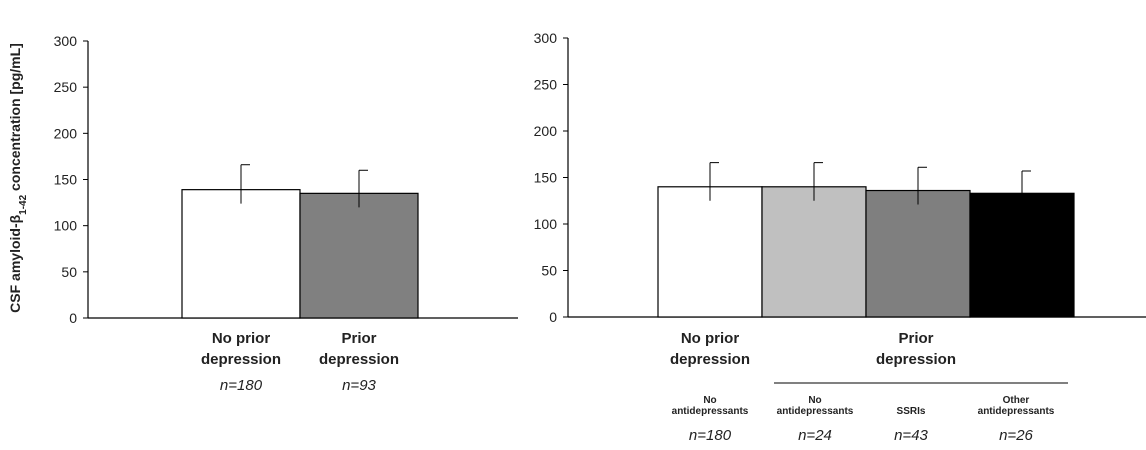 Image resolution: width=1146 pixels, height=450 pixels. Describe the element at coordinates (710, 338) in the screenshot. I see `right-group-label: No prior` at that location.